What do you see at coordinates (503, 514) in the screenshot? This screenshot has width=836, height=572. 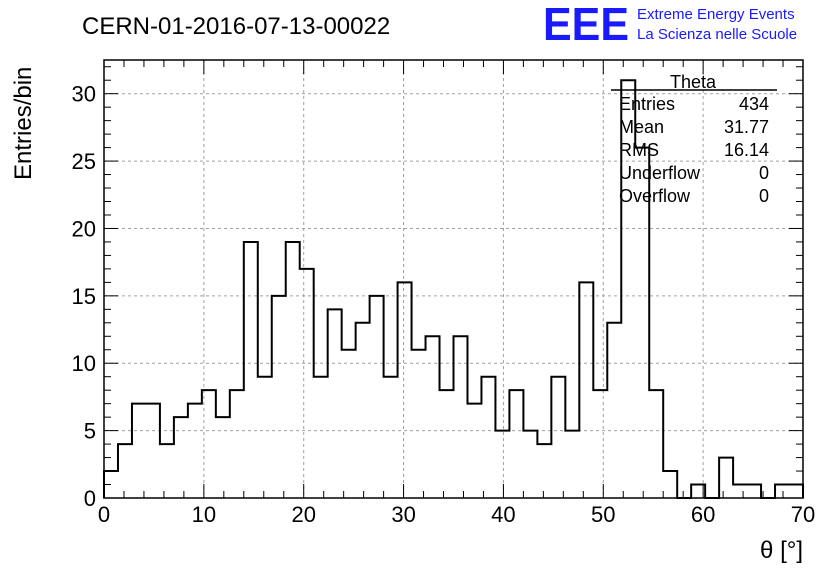 I see `x-tick-label: 40` at bounding box center [503, 514].